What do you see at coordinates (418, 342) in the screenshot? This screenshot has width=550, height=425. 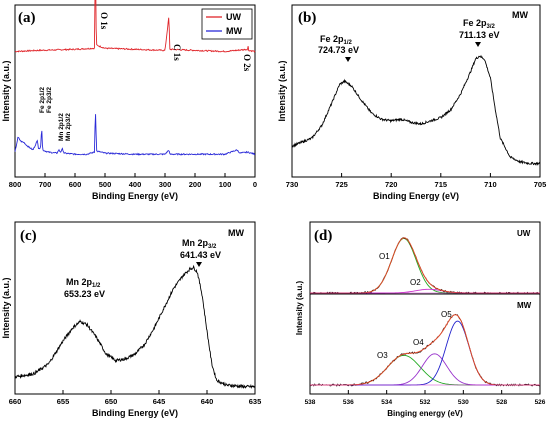 I see `annot-d-o4: O4` at bounding box center [418, 342].